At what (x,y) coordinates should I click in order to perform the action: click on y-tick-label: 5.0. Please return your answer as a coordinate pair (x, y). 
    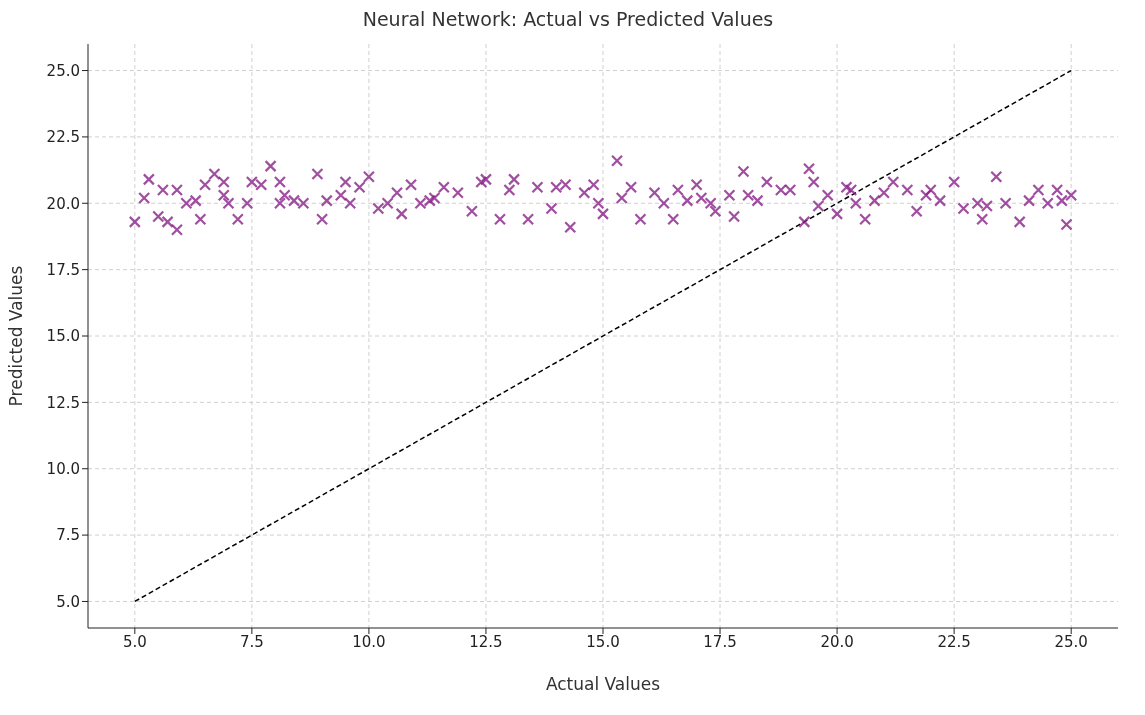
    Looking at the image, I should click on (68, 601).